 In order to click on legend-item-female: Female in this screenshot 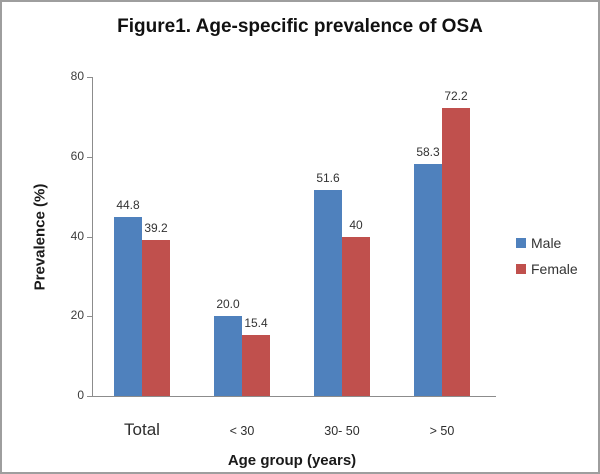, I will do `click(547, 269)`.